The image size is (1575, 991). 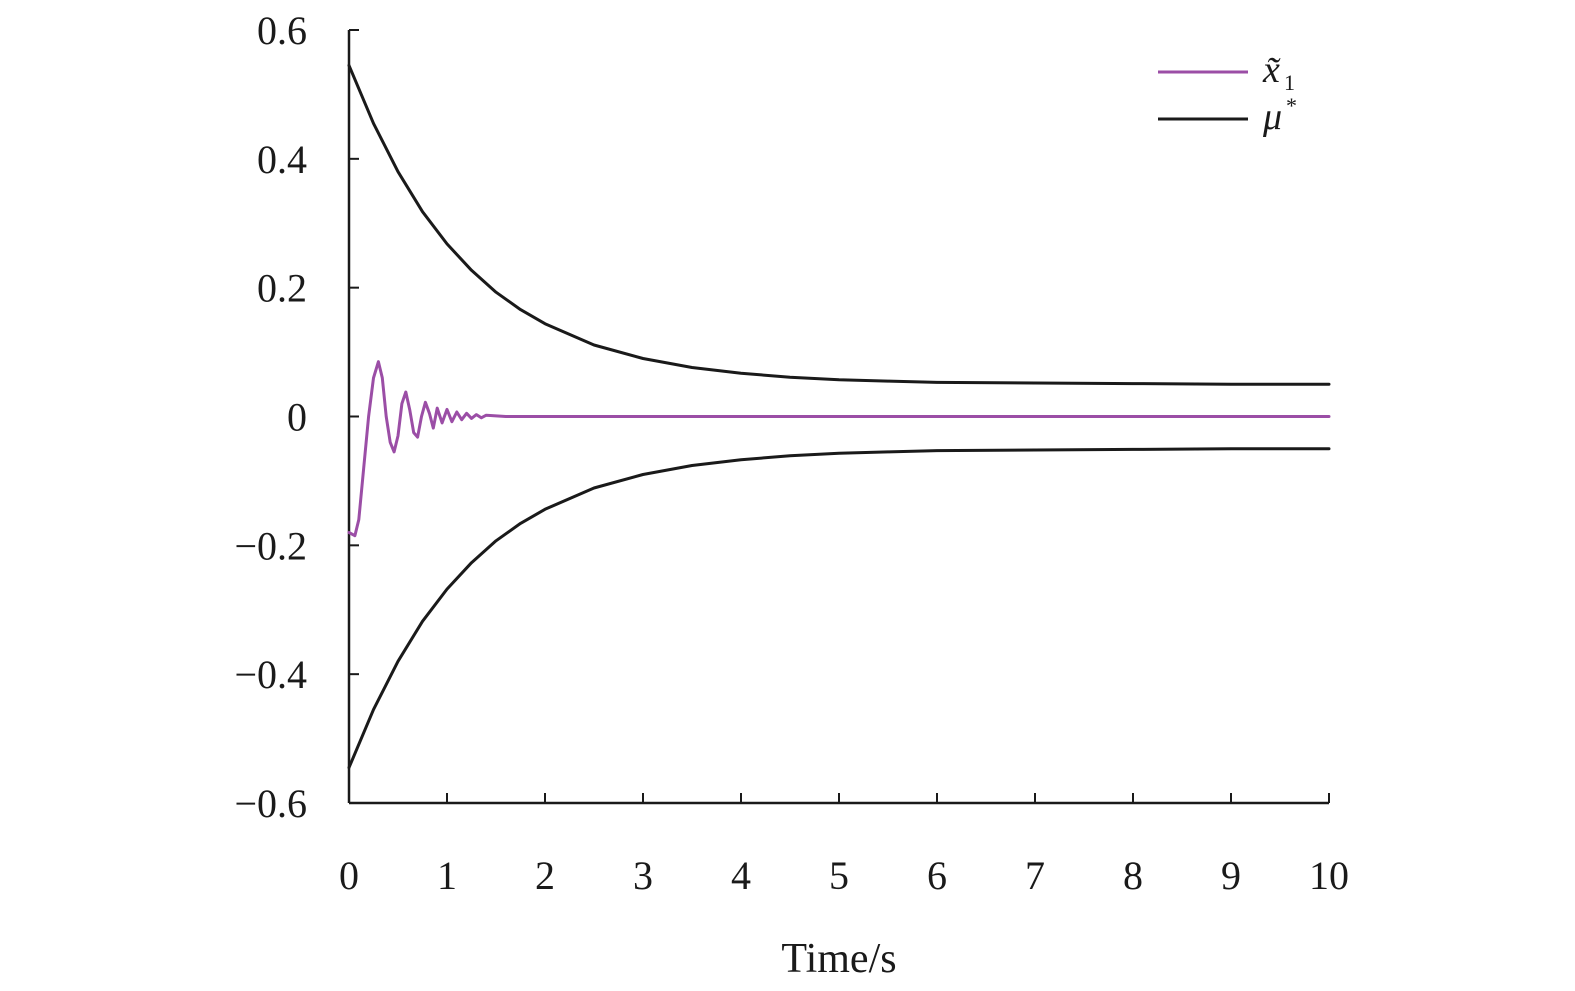 What do you see at coordinates (643, 875) in the screenshot?
I see `x-tick-label: 3` at bounding box center [643, 875].